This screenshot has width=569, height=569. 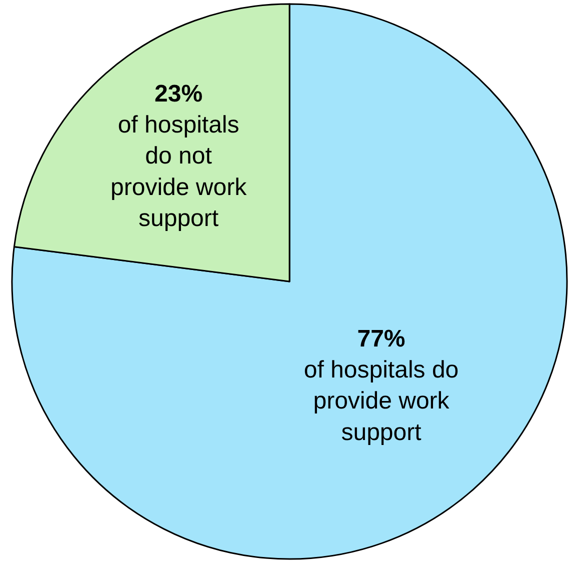 What do you see at coordinates (179, 172) in the screenshot?
I see `slice-label: of hospitals do not provide work support` at bounding box center [179, 172].